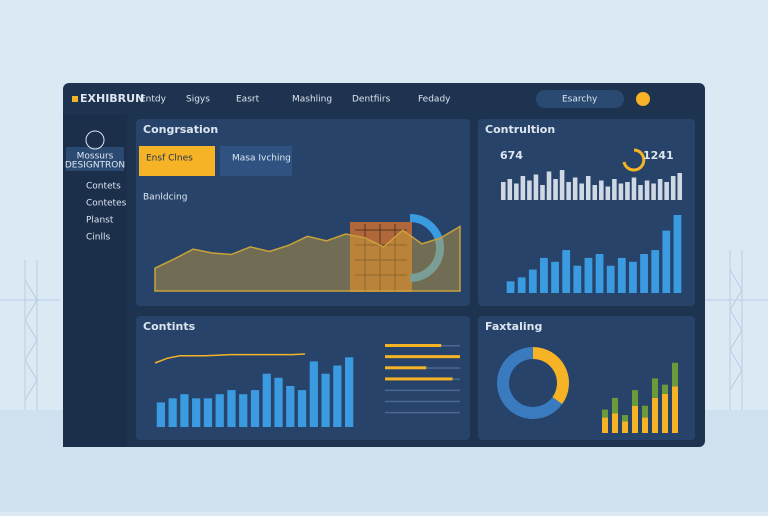 This screenshot has height=516, width=768. I want to click on crane-left, so click(30, 335).